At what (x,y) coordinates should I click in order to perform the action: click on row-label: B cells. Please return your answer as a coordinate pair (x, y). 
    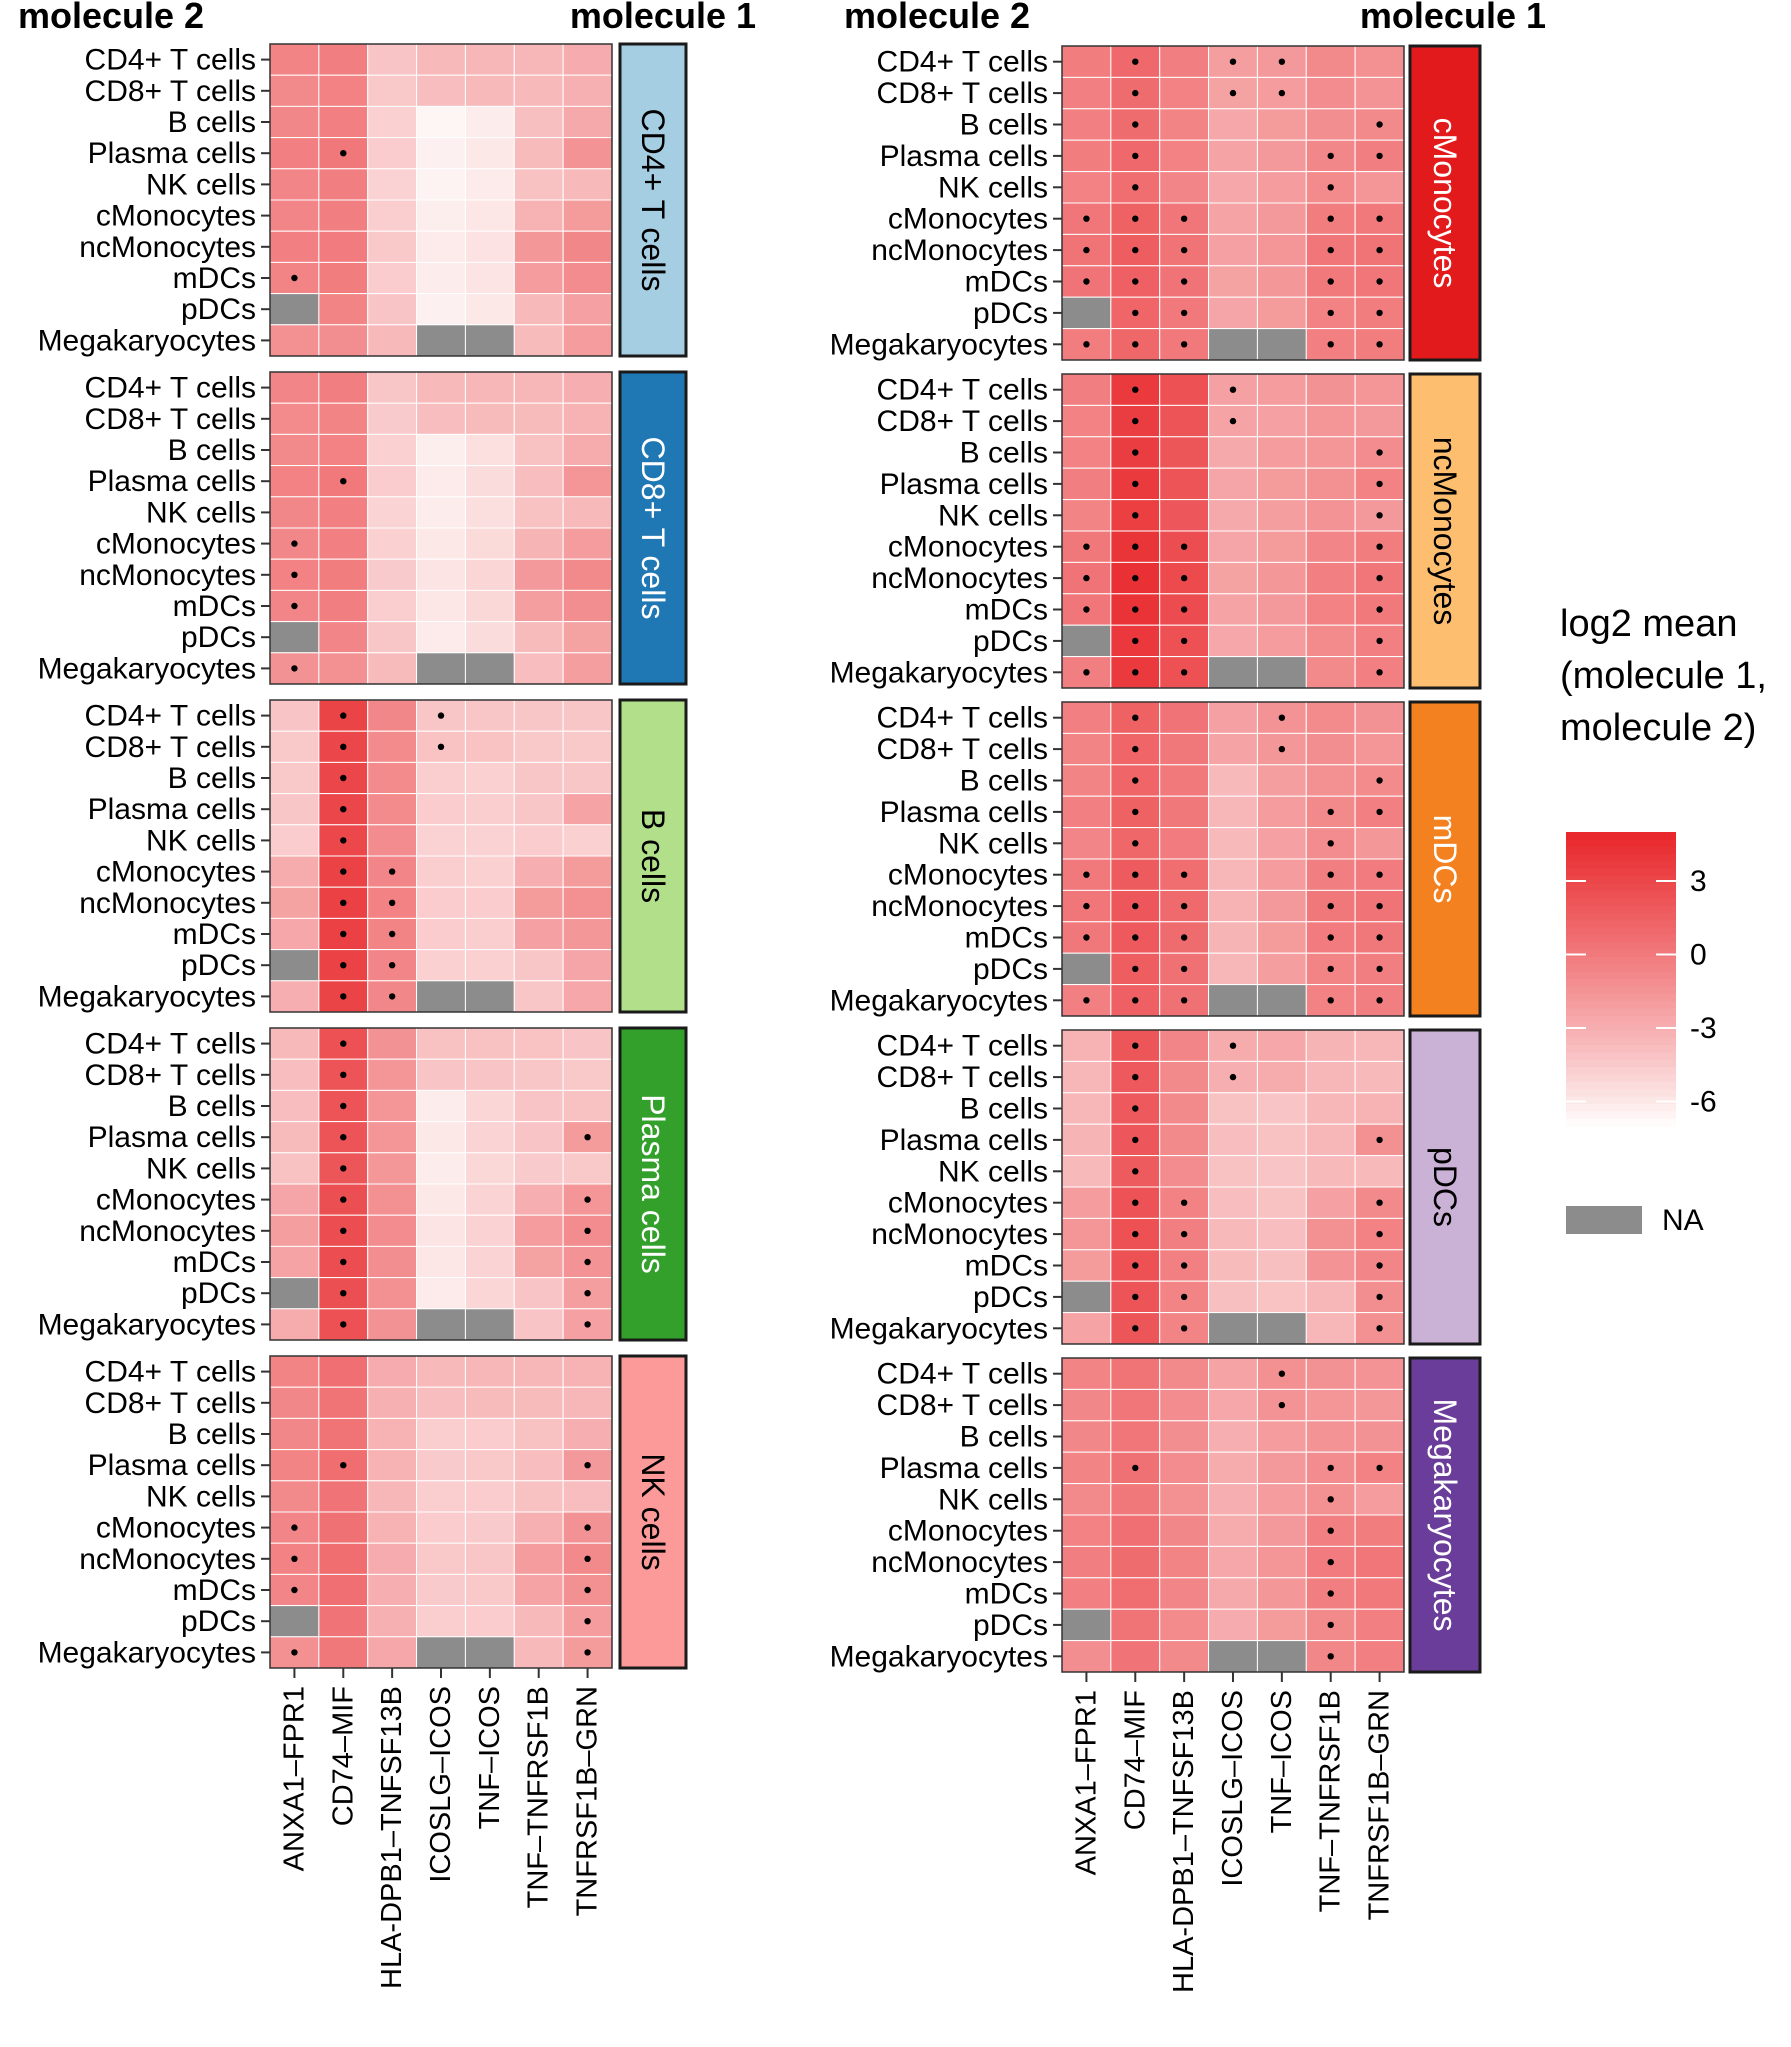
    Looking at the image, I should click on (1004, 1109).